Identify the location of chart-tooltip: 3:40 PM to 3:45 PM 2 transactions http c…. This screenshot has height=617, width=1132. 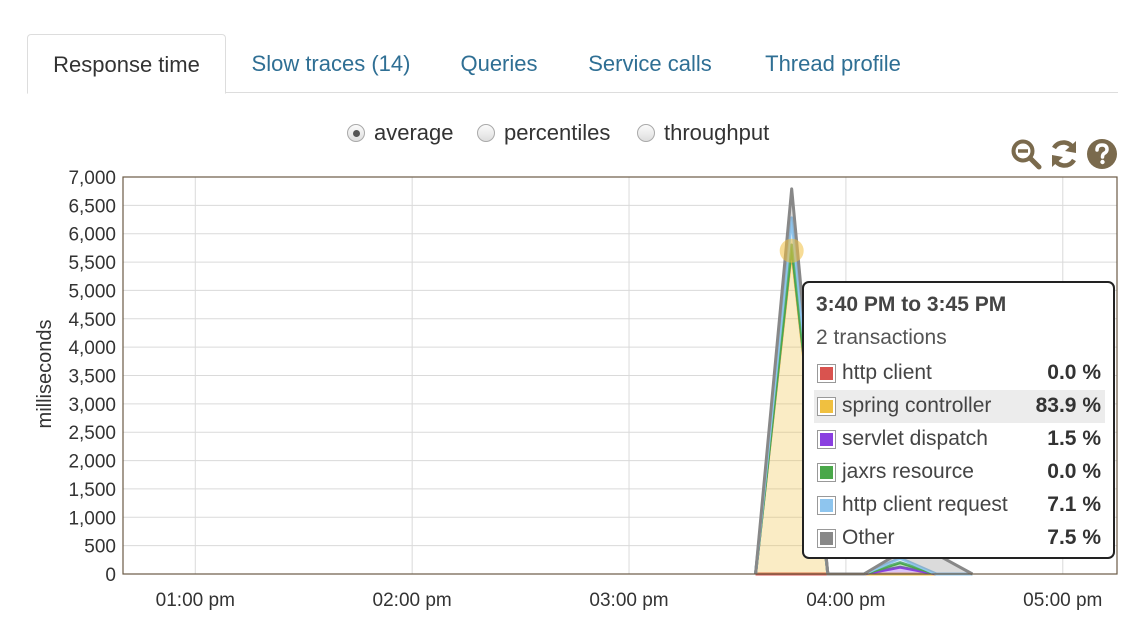
(958, 420).